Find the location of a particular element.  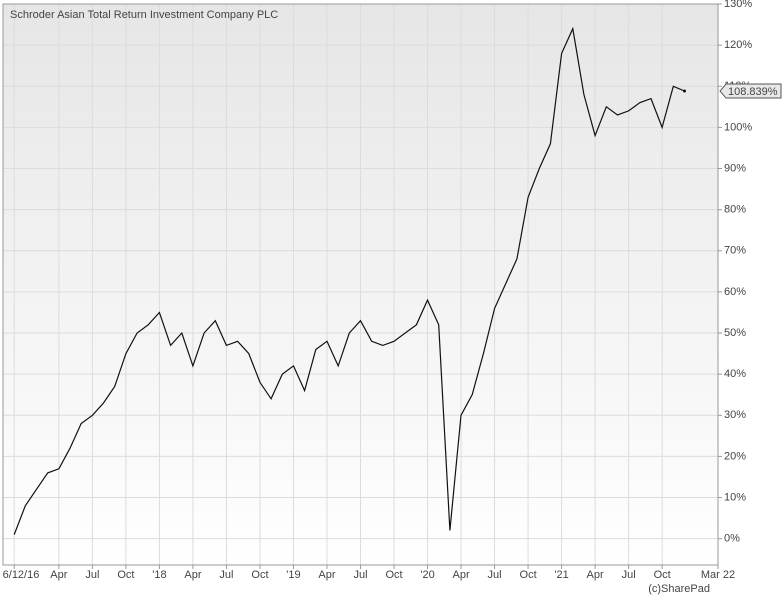

x-tick-label: Mar 22 is located at coordinates (718, 575).